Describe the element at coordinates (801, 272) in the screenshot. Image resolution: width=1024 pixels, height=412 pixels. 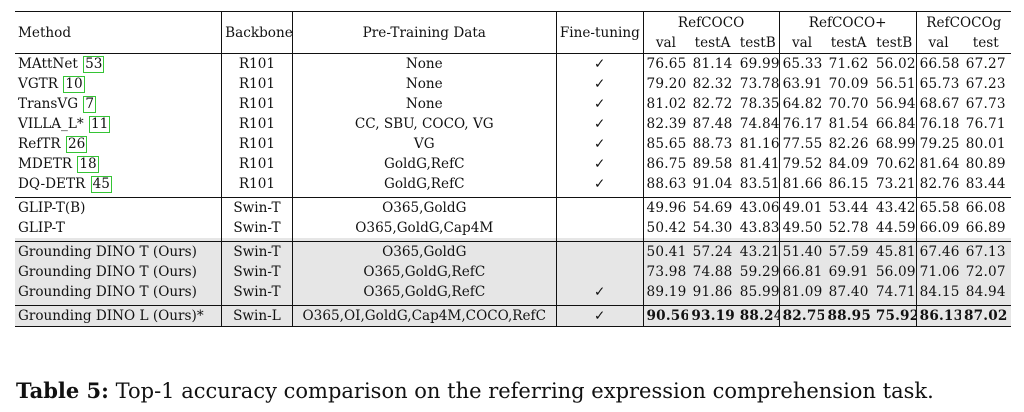
I see `score-cell: 66.81` at that location.